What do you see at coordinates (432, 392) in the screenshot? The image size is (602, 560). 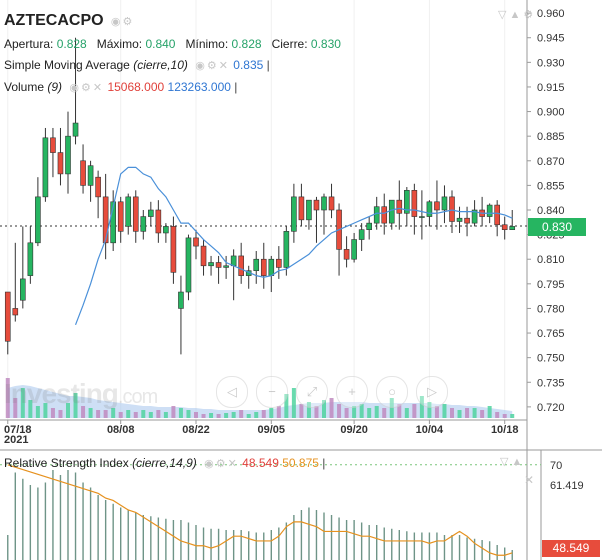 I see `arrow-right-icon: ▷` at bounding box center [432, 392].